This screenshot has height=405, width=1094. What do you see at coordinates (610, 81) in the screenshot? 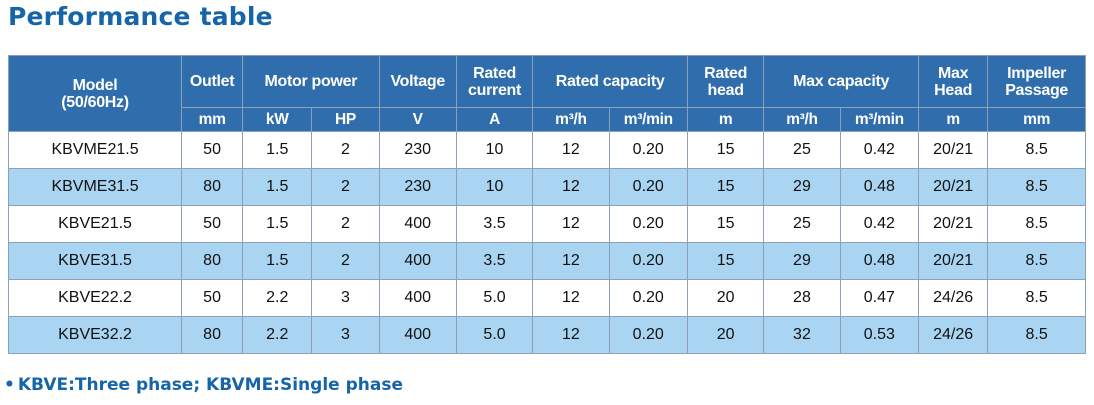
I see `col-header-rated-capacity: Rated capacity` at bounding box center [610, 81].